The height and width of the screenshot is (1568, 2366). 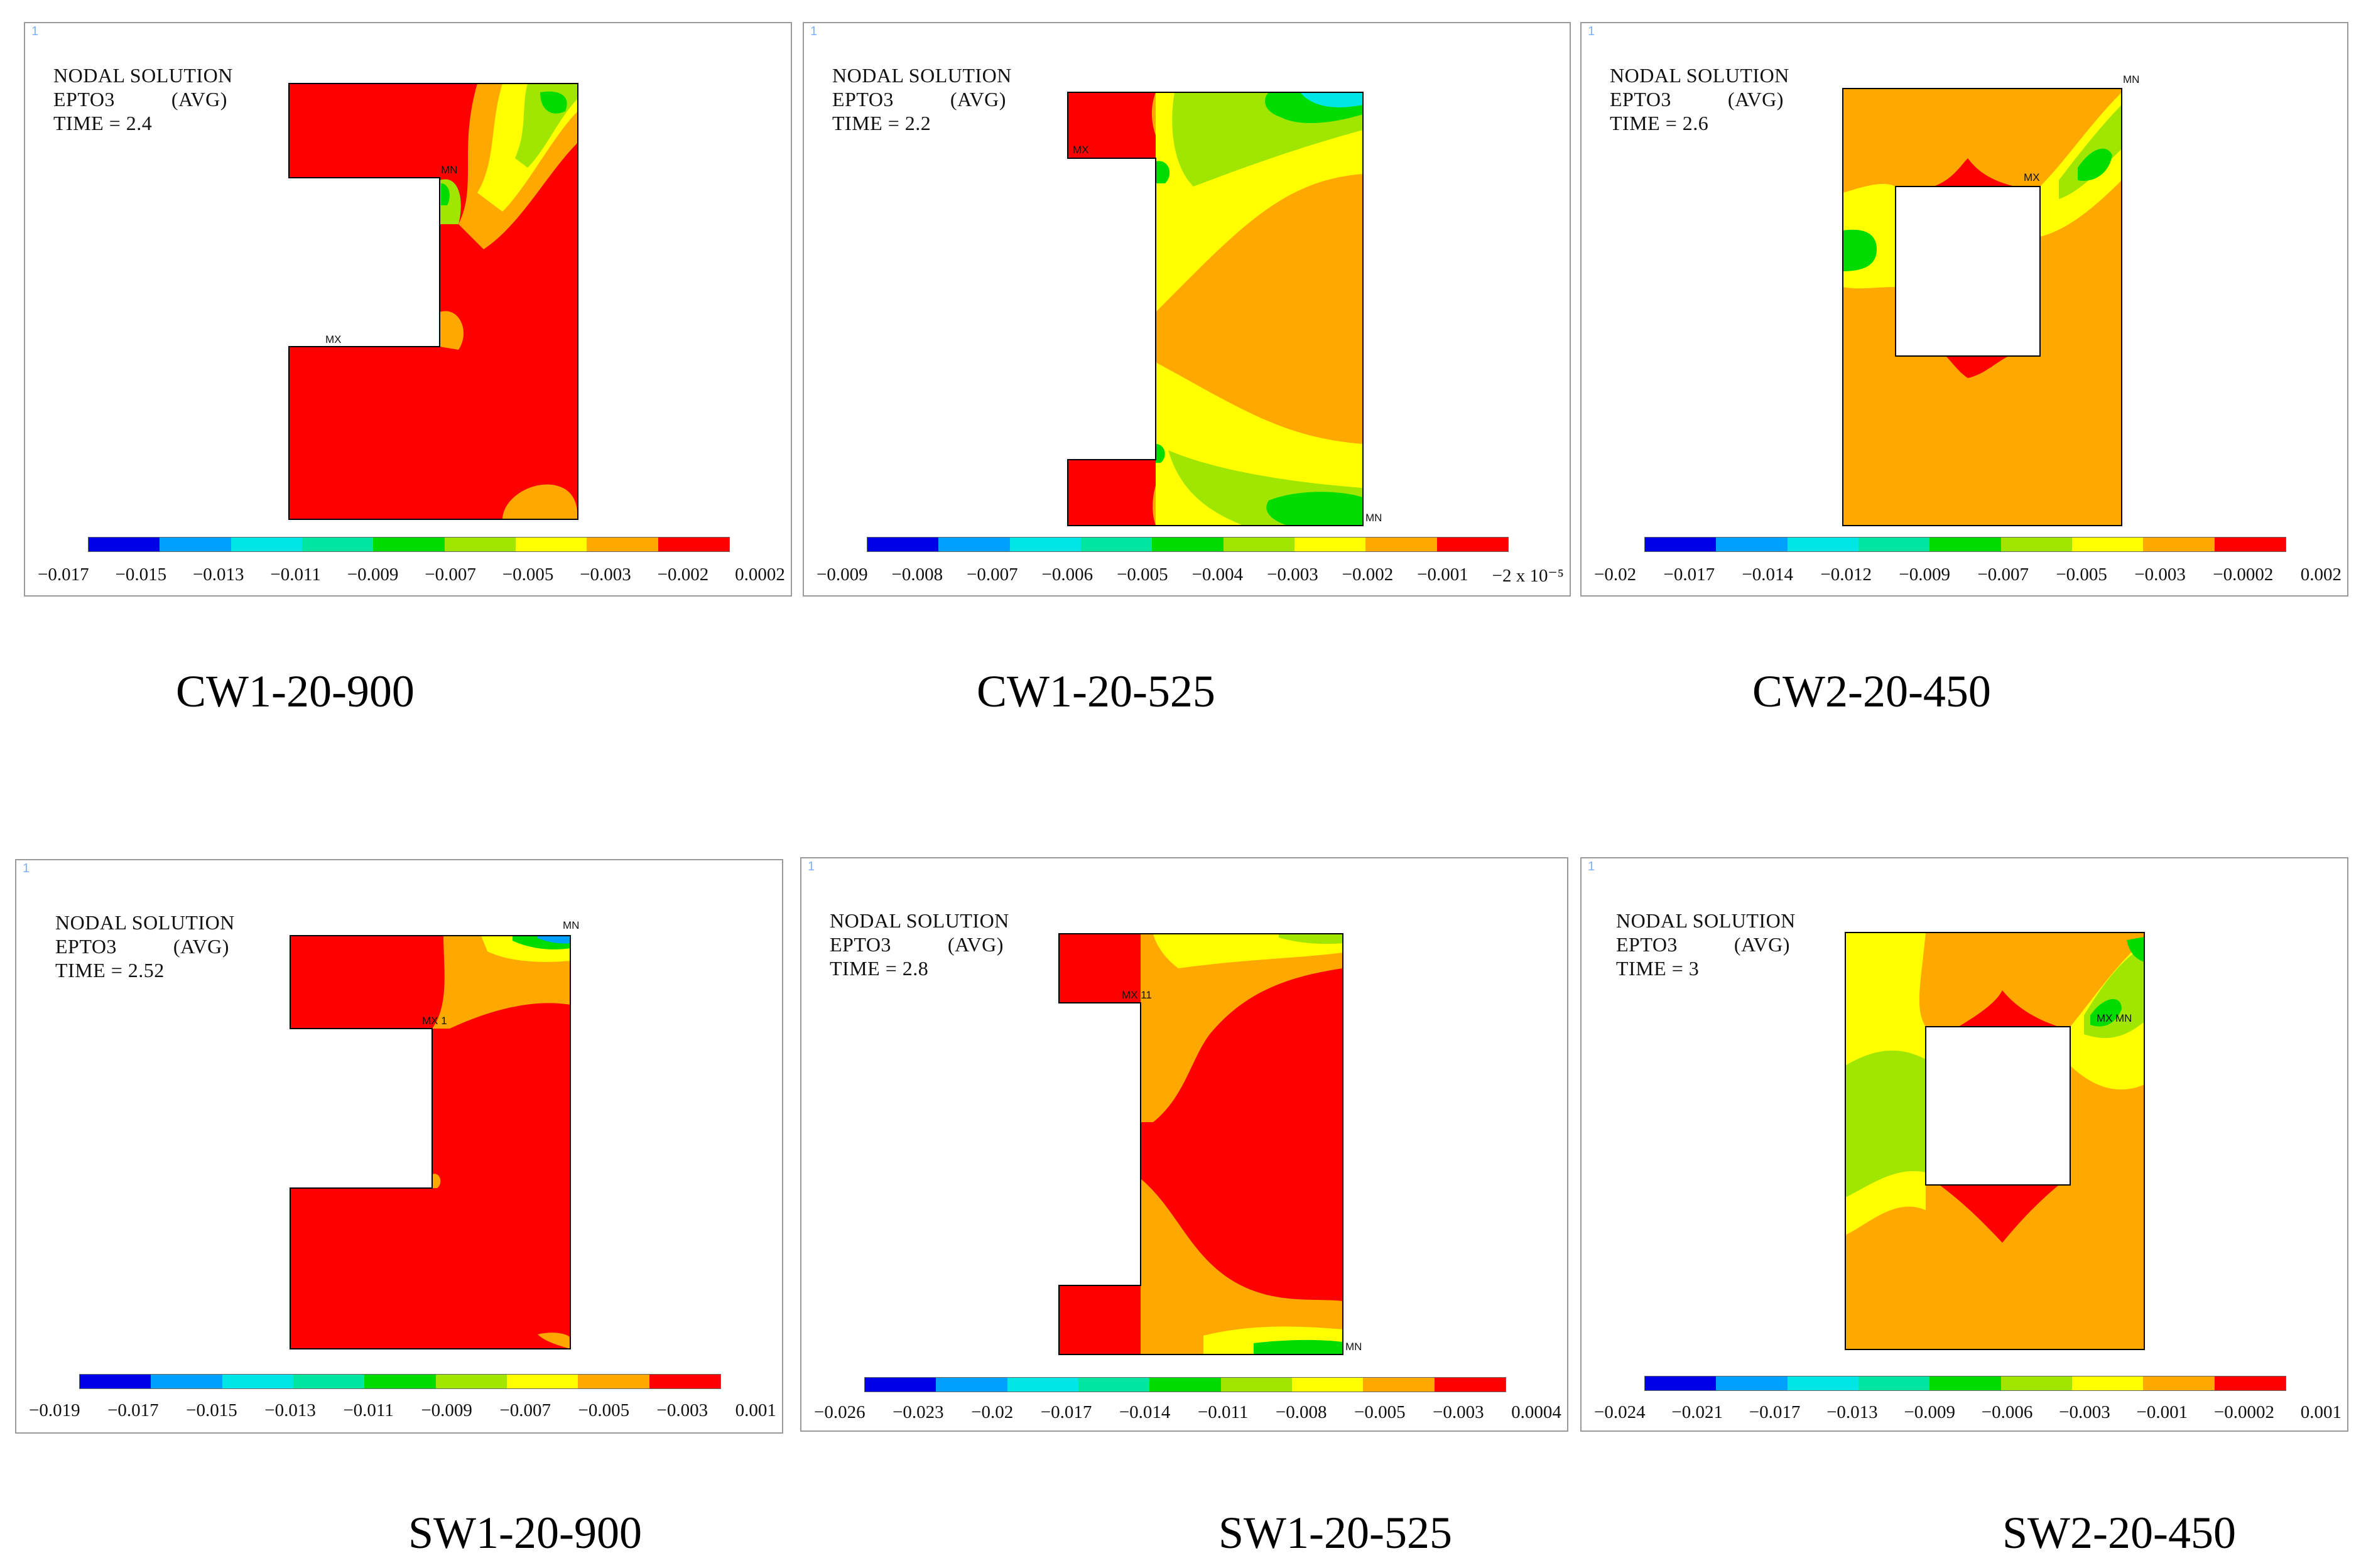 What do you see at coordinates (1528, 576) in the screenshot?
I see `scale-tick-label: −2 x 10⁻⁵` at bounding box center [1528, 576].